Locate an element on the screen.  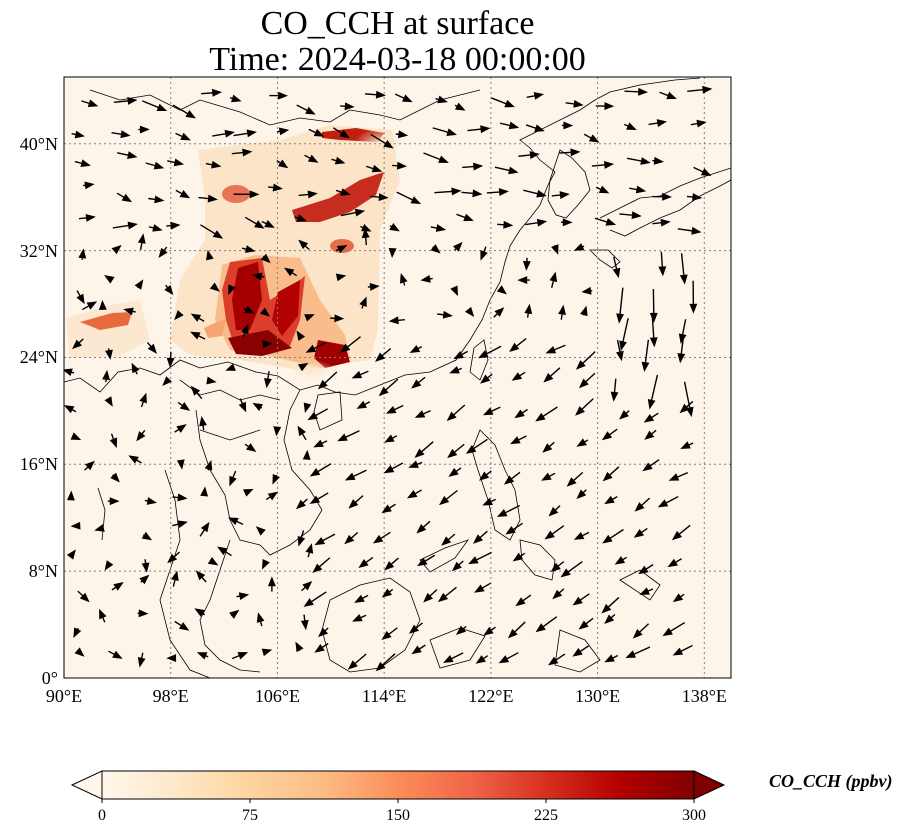
colorbar-tick-label: 300 is located at coordinates (694, 815).